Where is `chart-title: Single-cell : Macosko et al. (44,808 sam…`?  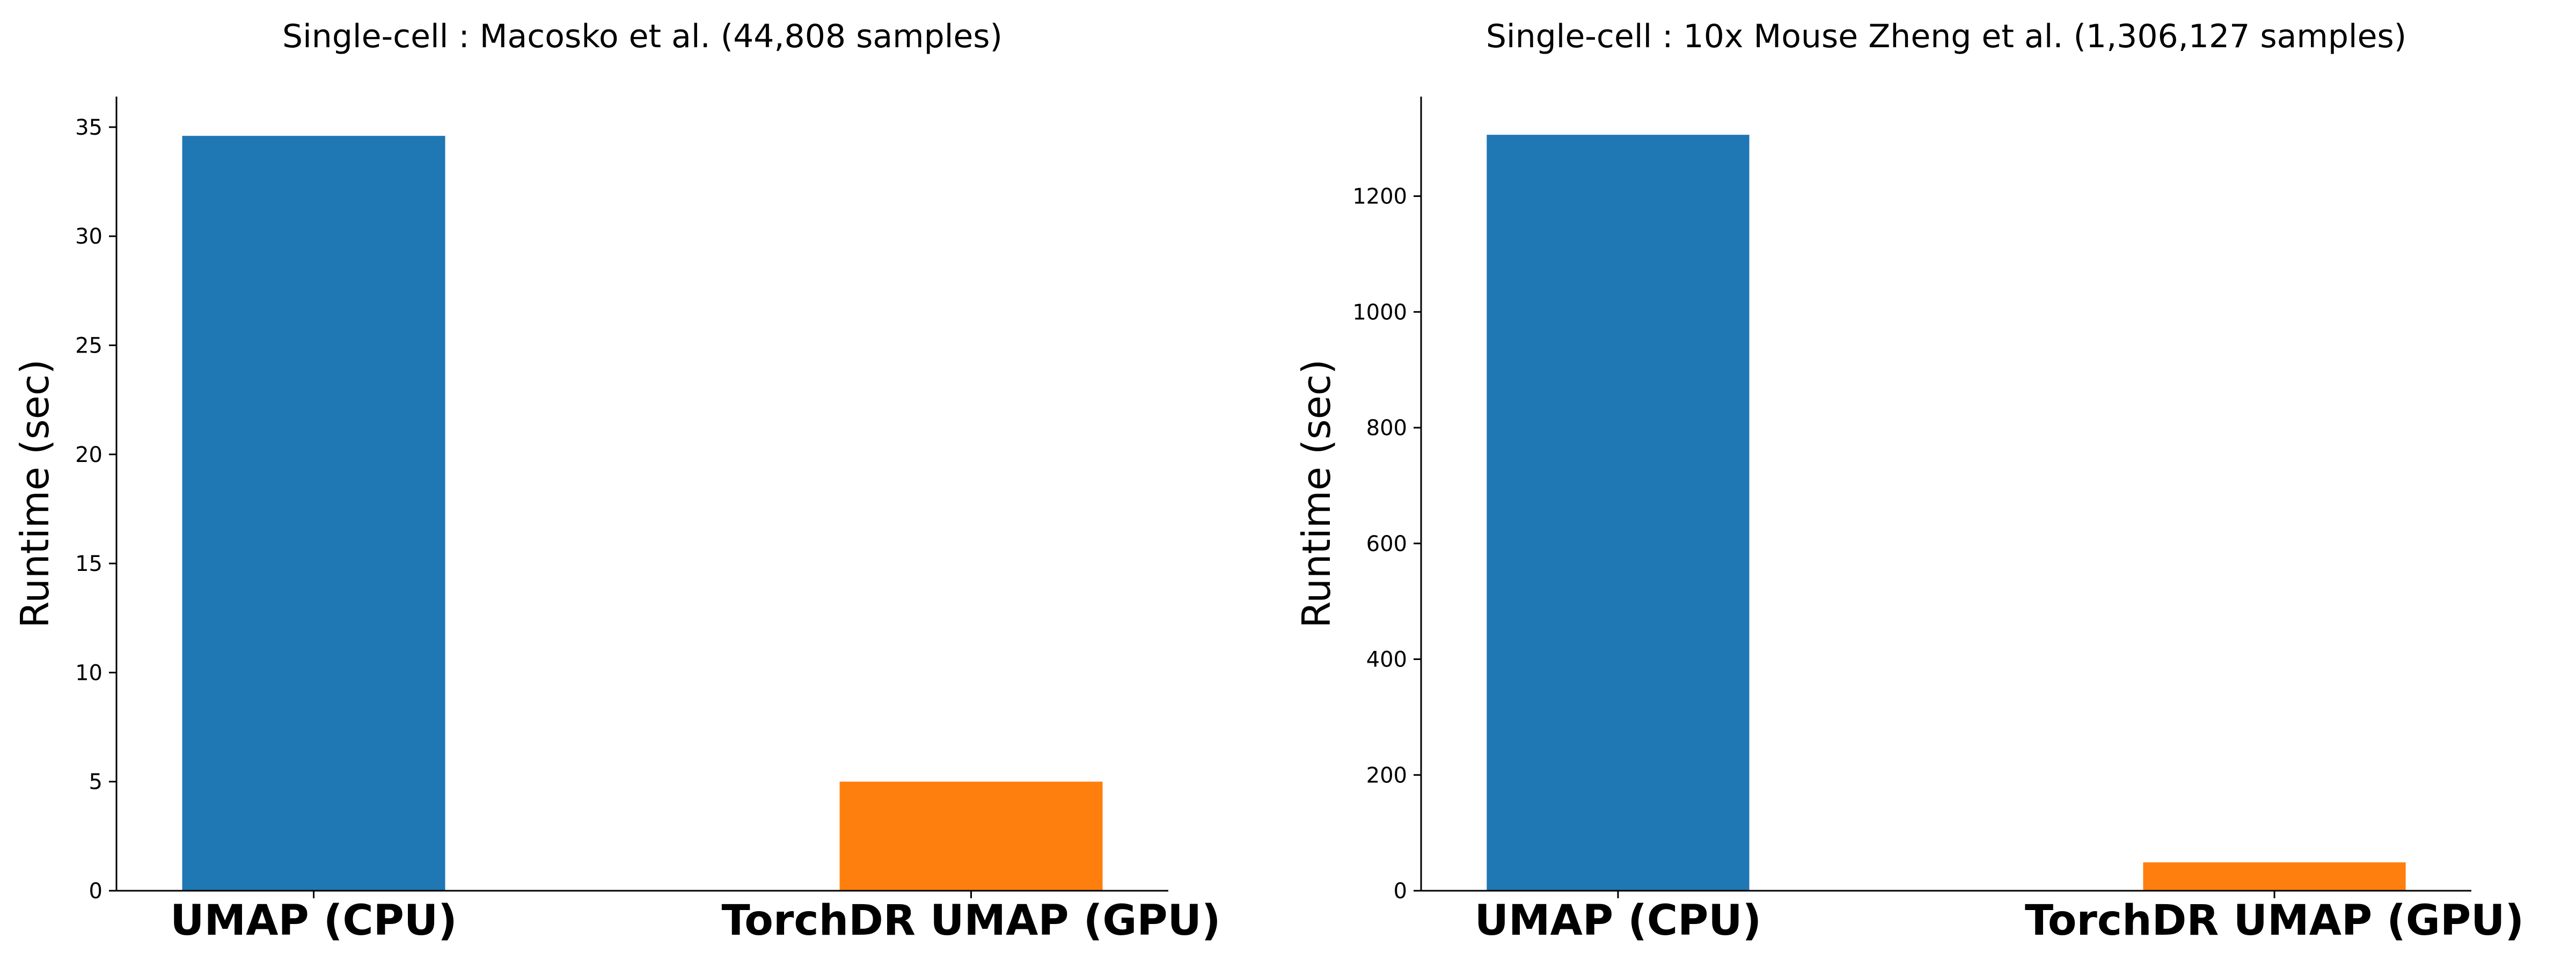
chart-title: Single-cell : Macosko et al. (44,808 sam… is located at coordinates (642, 36).